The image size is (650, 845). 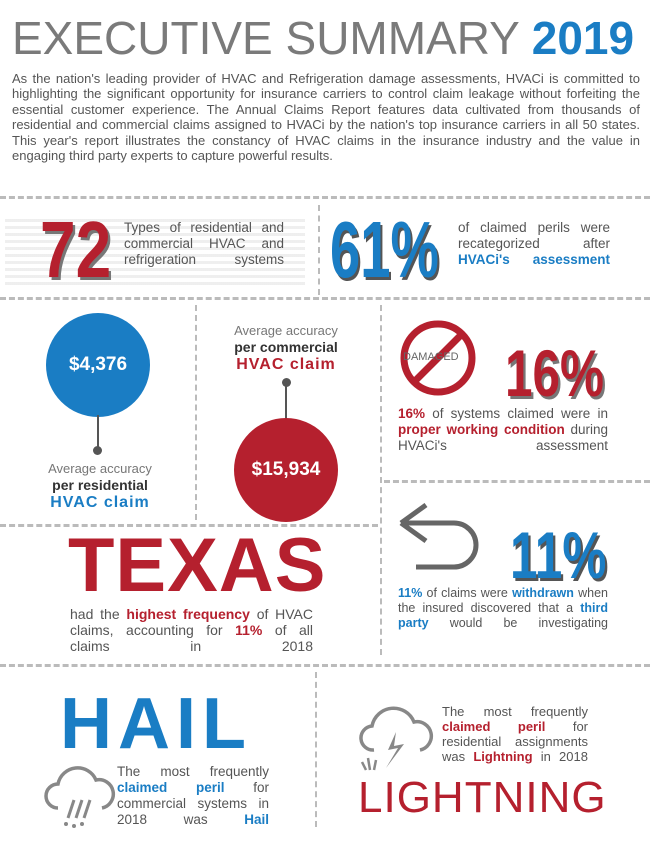 What do you see at coordinates (197, 565) in the screenshot?
I see `texas-value: TEXAS` at bounding box center [197, 565].